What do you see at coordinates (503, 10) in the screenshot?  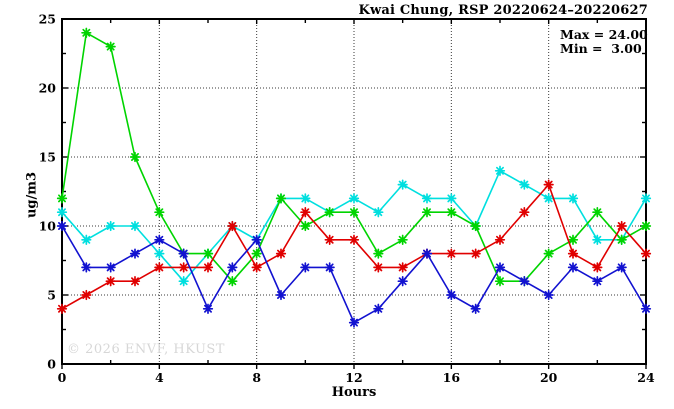 I see `chart-title: Kwai Chung, RSP 20220624–20220627` at bounding box center [503, 10].